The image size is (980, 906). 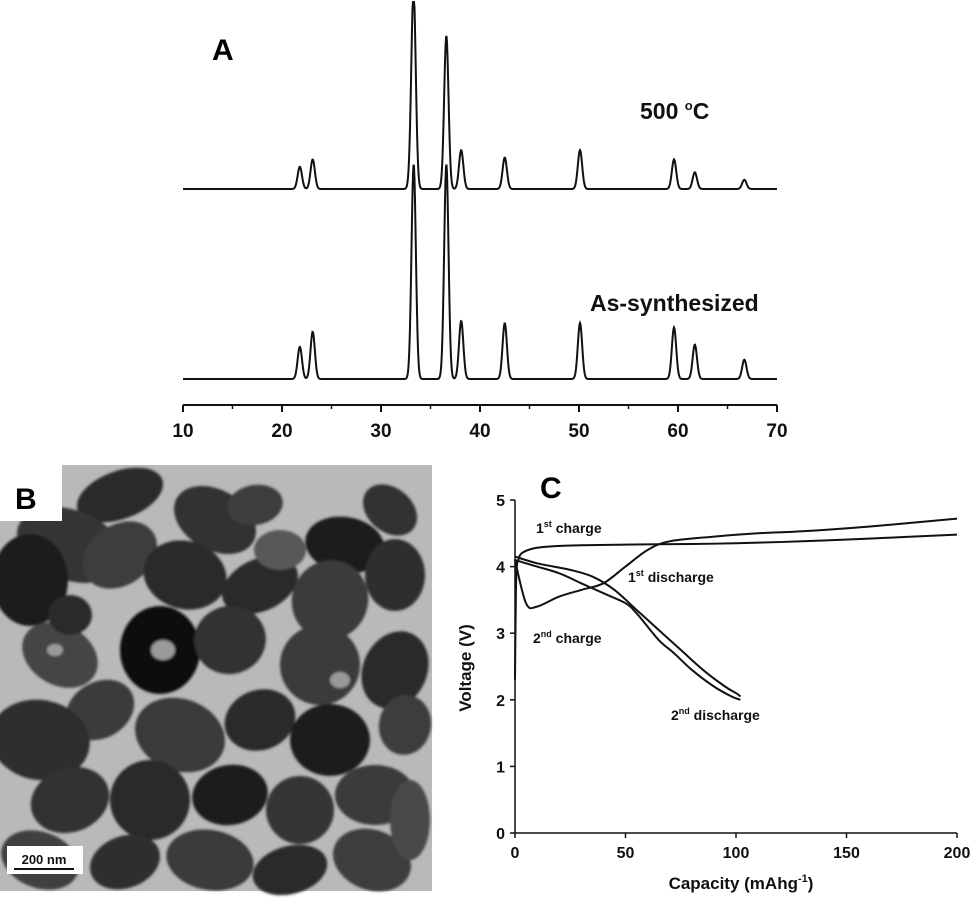 What do you see at coordinates (380, 431) in the screenshot?
I see `xrd-x-tick-label: 30` at bounding box center [380, 431].